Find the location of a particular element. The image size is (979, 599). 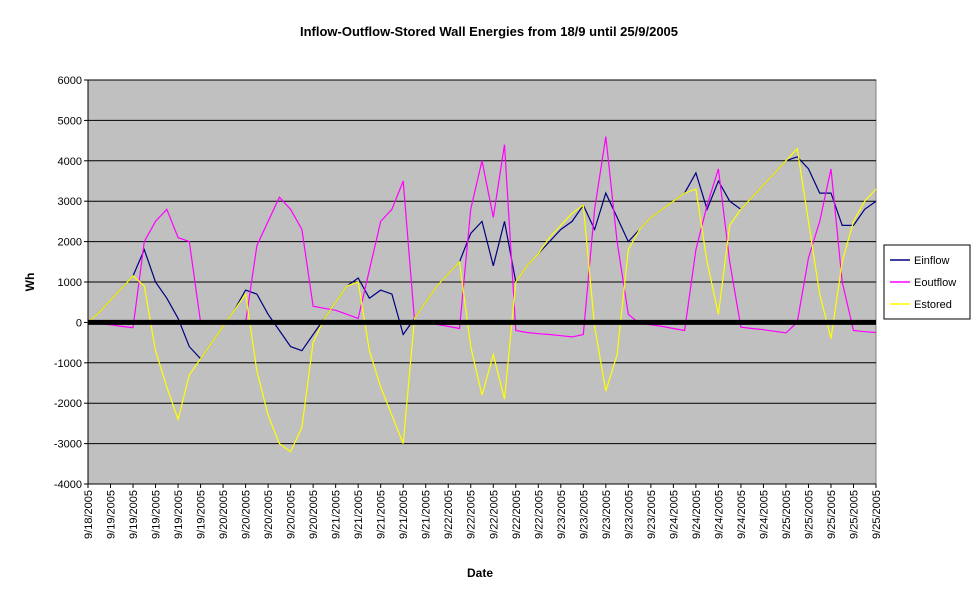

y-tick-label: 1000 is located at coordinates (70, 283).